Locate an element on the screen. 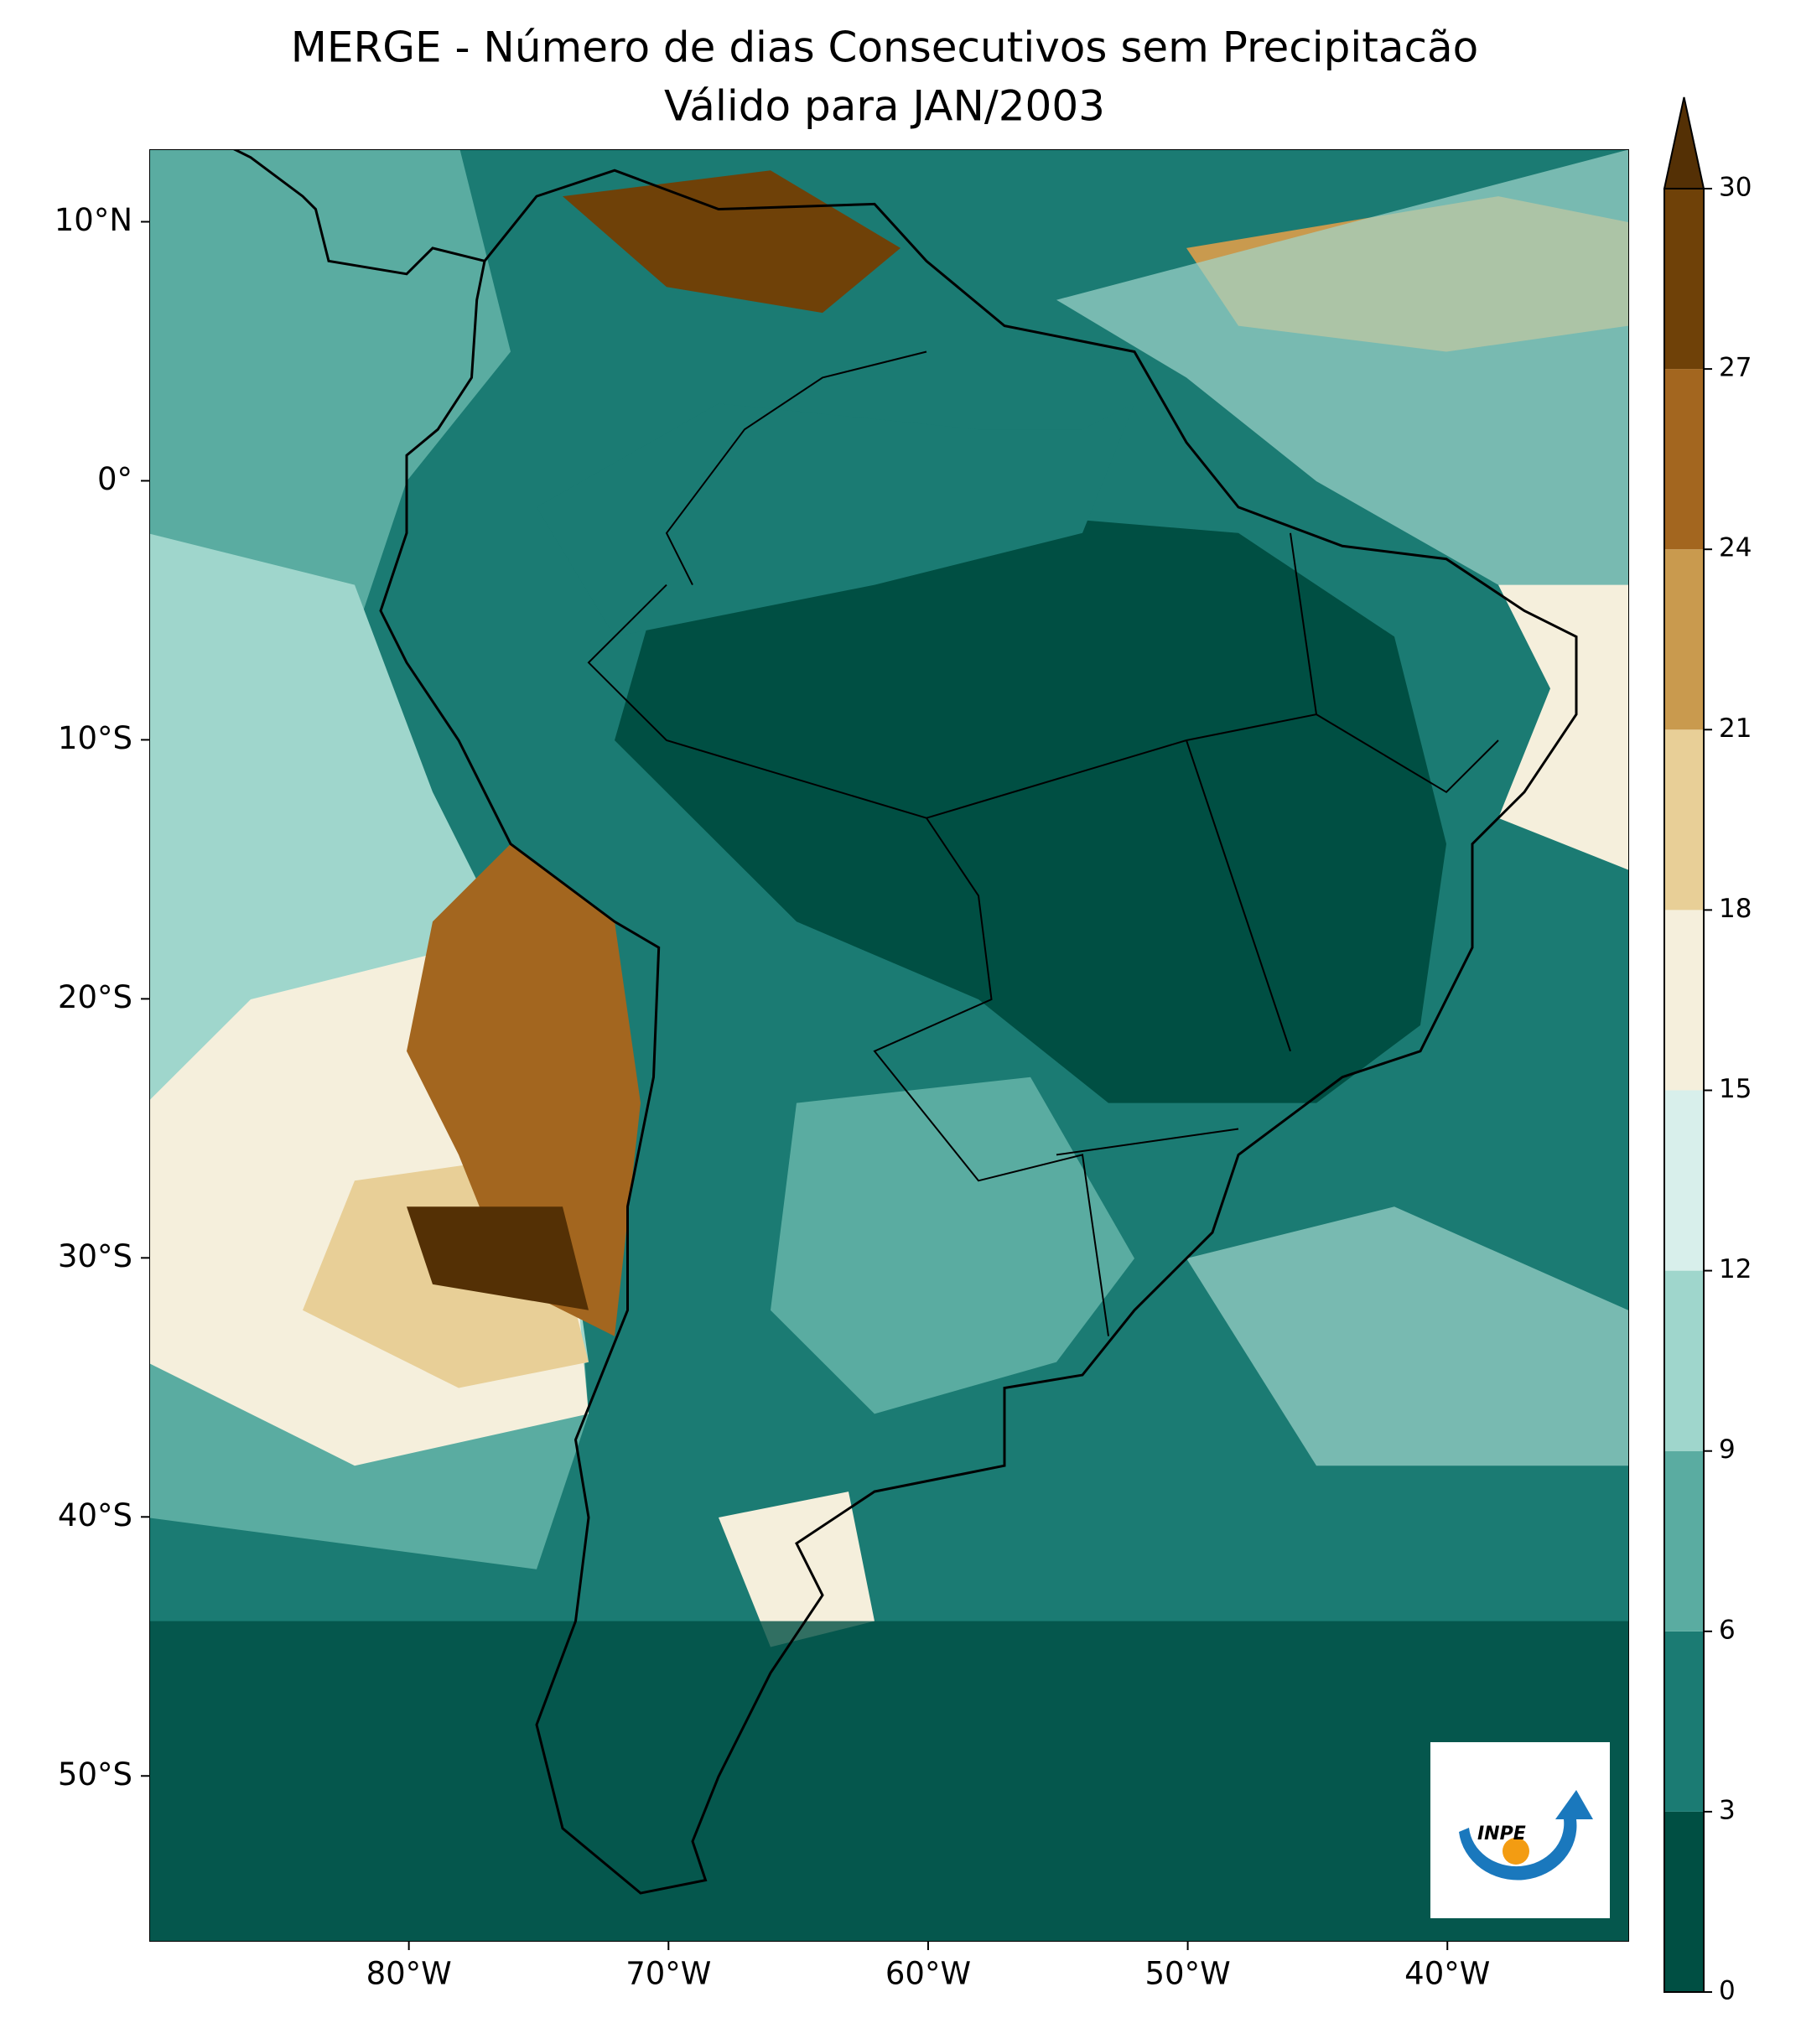 The width and height of the screenshot is (1801, 2044). colorbar-extend is located at coordinates (1684, 142).